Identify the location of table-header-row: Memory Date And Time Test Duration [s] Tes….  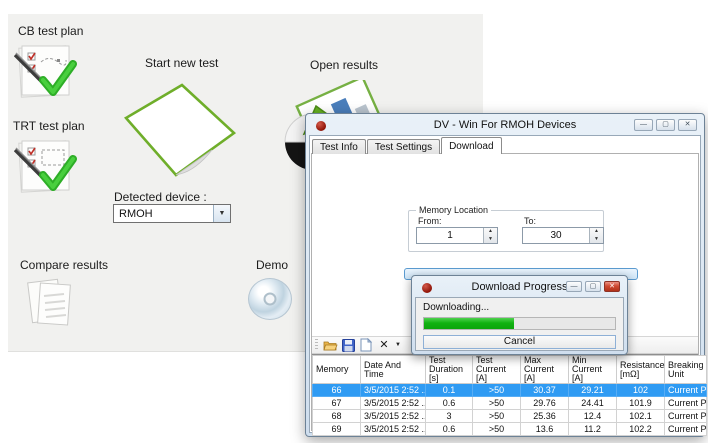
(509, 369).